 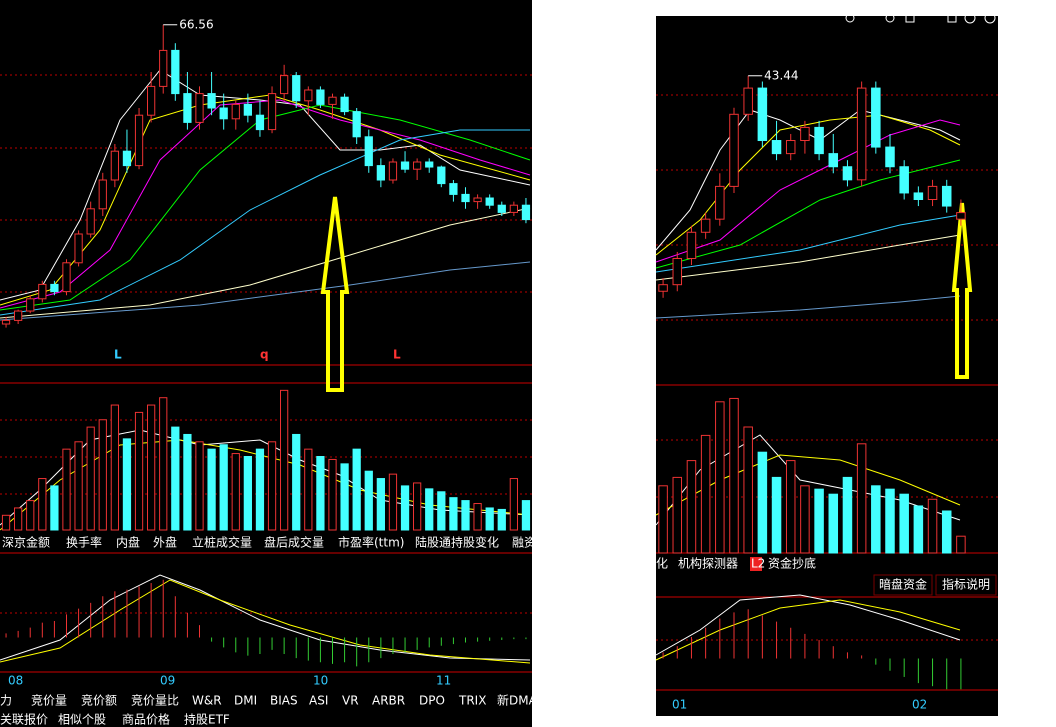 What do you see at coordinates (524, 543) in the screenshot?
I see `tab: 融资` at bounding box center [524, 543].